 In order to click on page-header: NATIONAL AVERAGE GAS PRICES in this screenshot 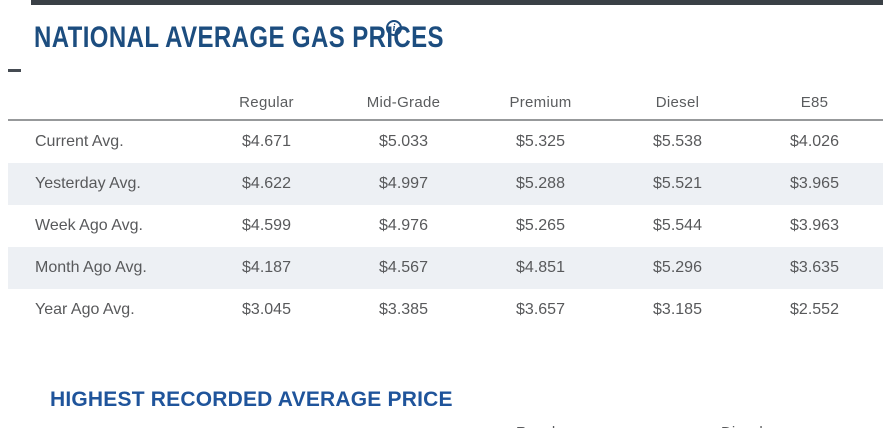, I will do `click(290, 37)`.